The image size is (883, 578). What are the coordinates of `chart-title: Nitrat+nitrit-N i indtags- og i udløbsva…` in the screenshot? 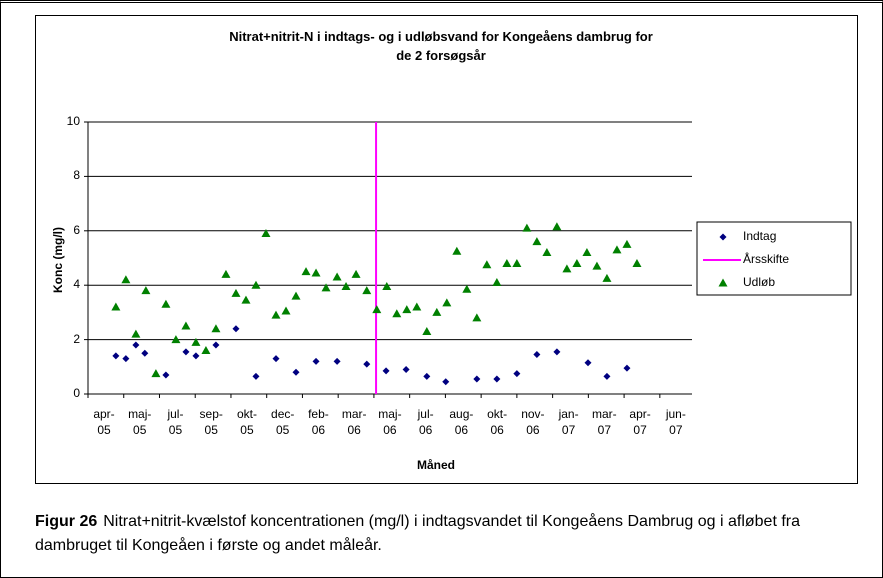 It's located at (441, 46).